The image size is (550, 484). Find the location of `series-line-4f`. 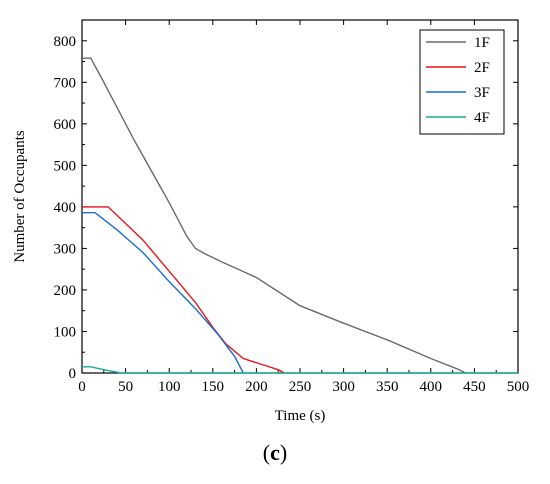

series-line-4f is located at coordinates (300, 370).